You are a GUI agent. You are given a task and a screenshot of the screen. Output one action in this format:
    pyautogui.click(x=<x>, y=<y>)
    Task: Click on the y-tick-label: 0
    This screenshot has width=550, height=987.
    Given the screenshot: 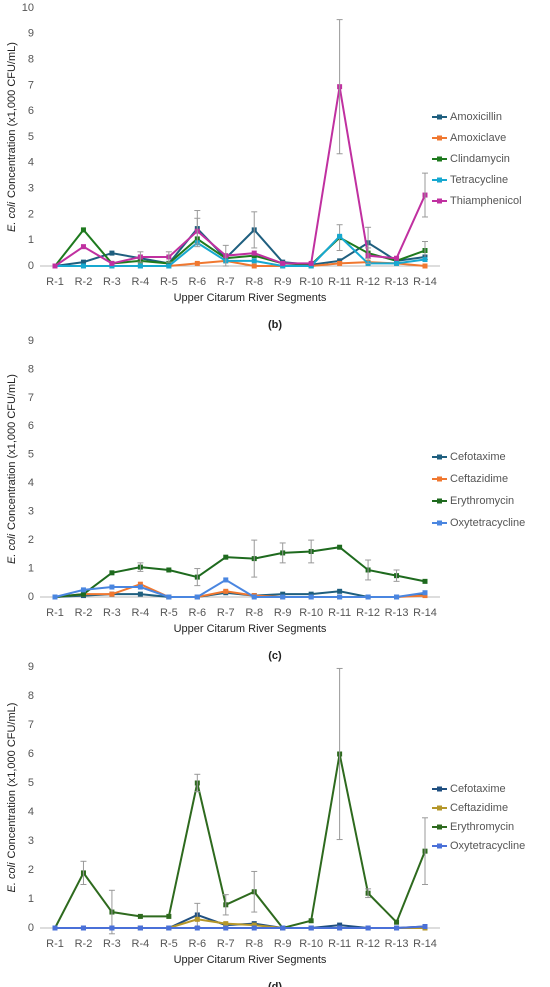 What is the action you would take?
    pyautogui.click(x=31, y=928)
    